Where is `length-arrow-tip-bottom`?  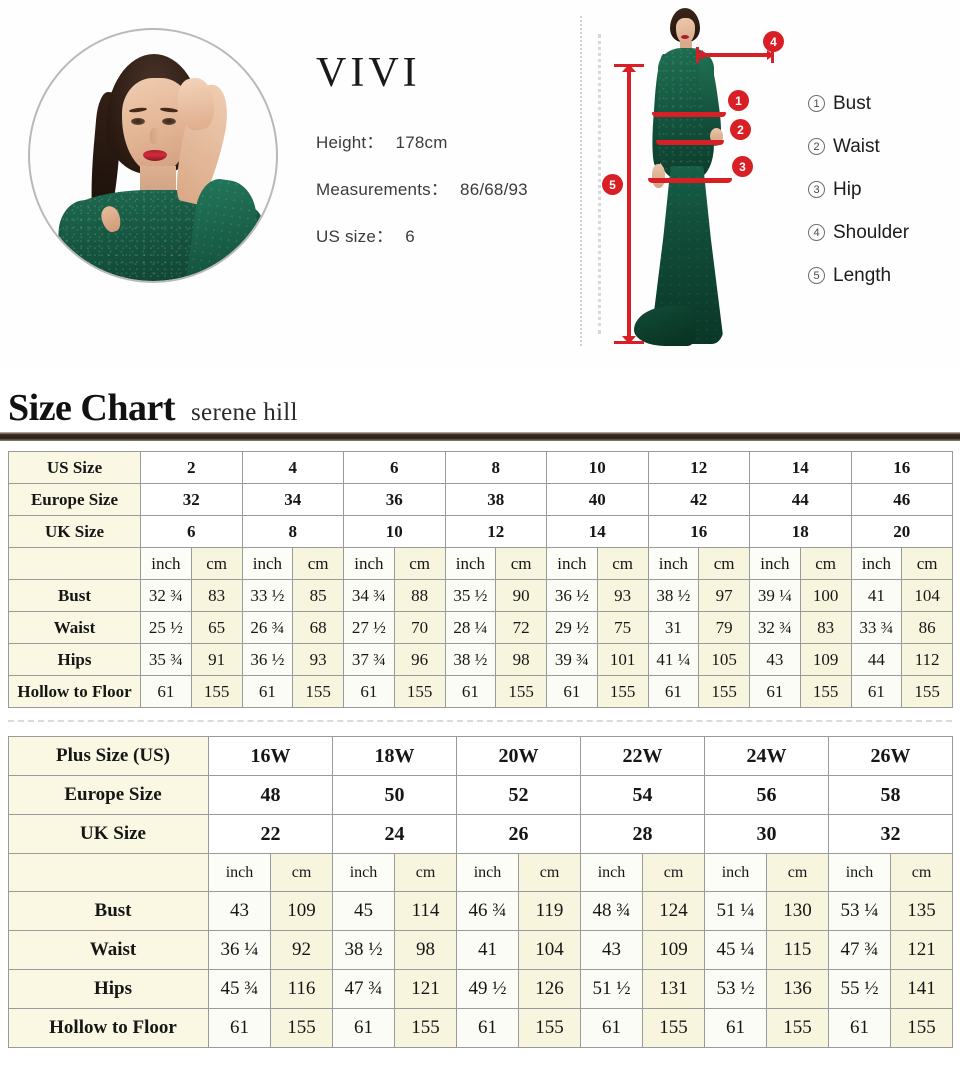 length-arrow-tip-bottom is located at coordinates (629, 340).